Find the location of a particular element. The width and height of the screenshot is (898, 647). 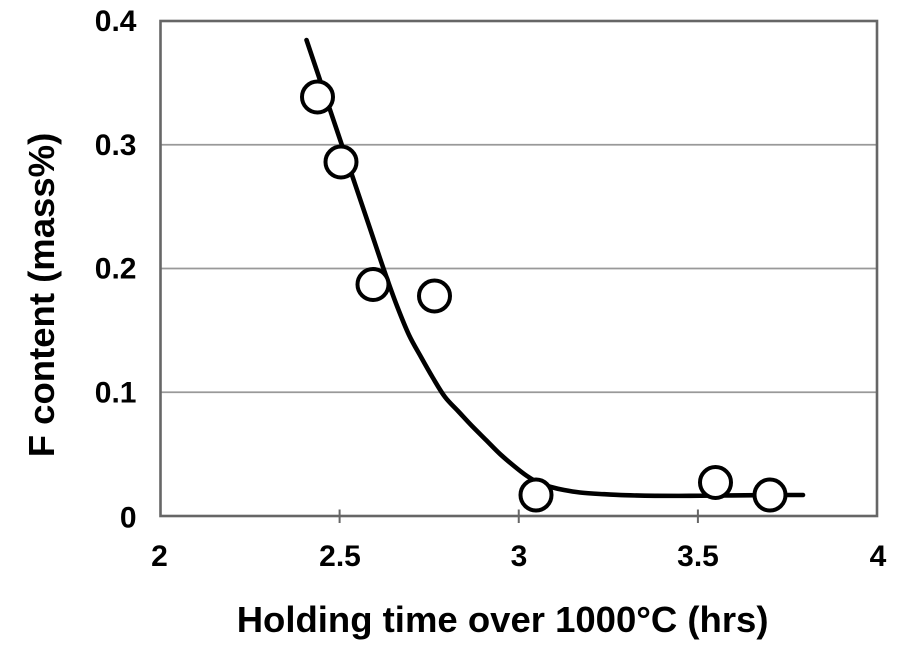

svg-text: 0.2 is located at coordinates (116, 269).